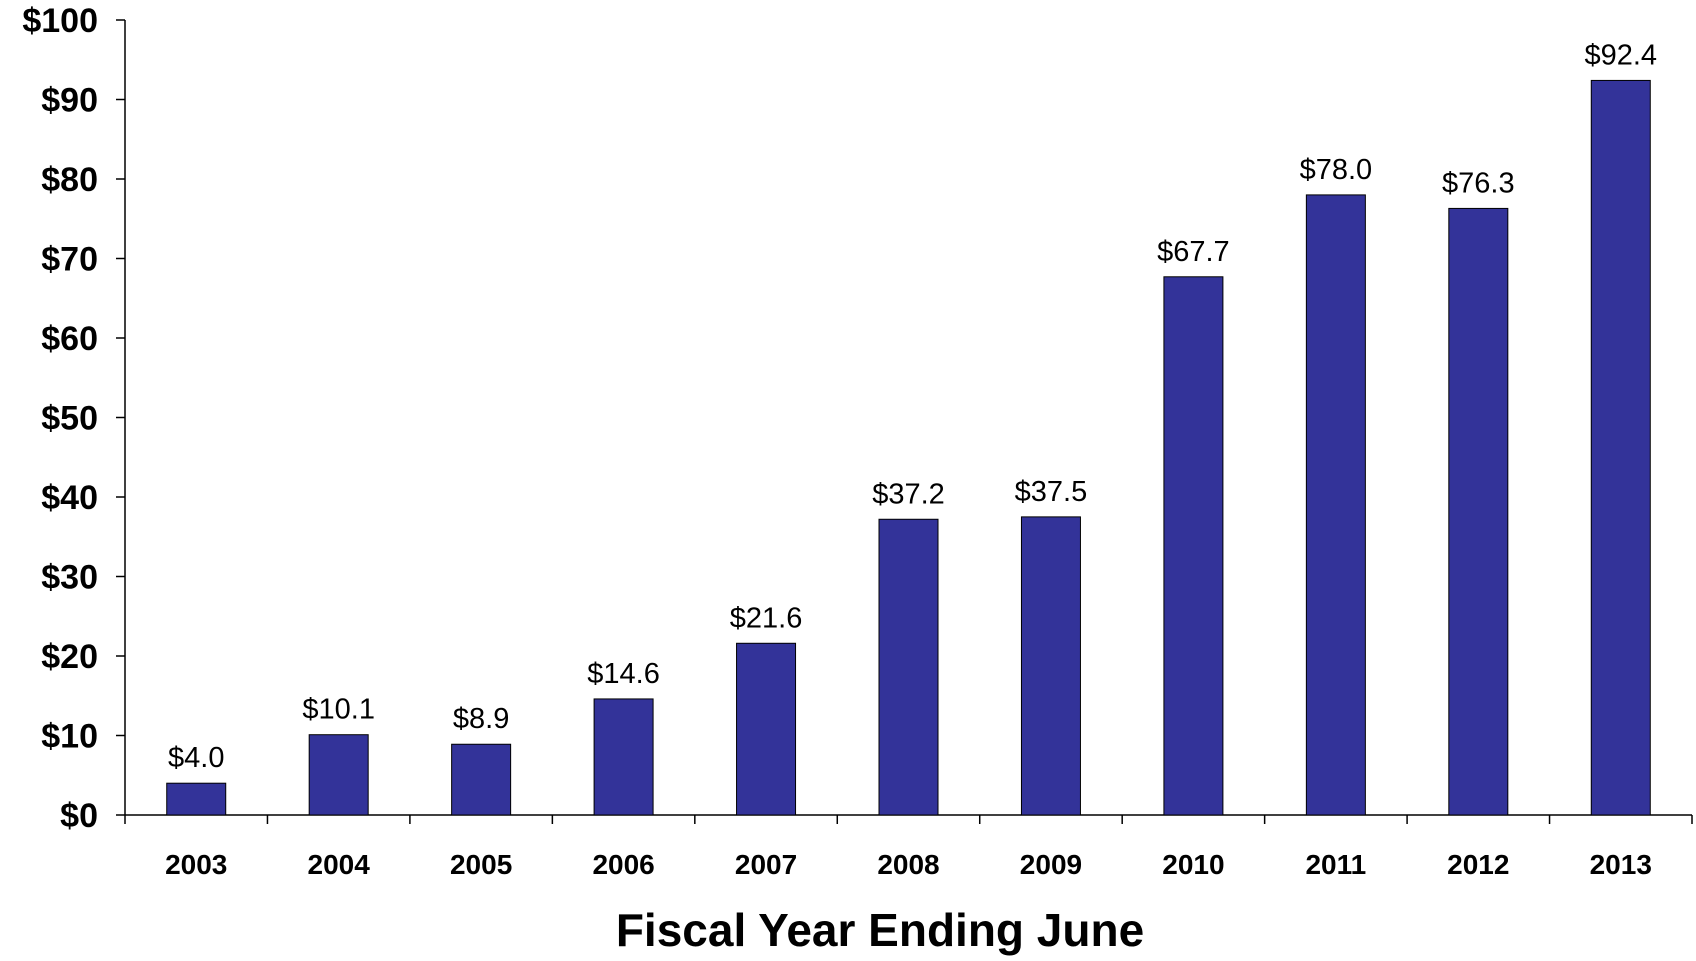  Describe the element at coordinates (766, 618) in the screenshot. I see `data-label: $21.6` at that location.